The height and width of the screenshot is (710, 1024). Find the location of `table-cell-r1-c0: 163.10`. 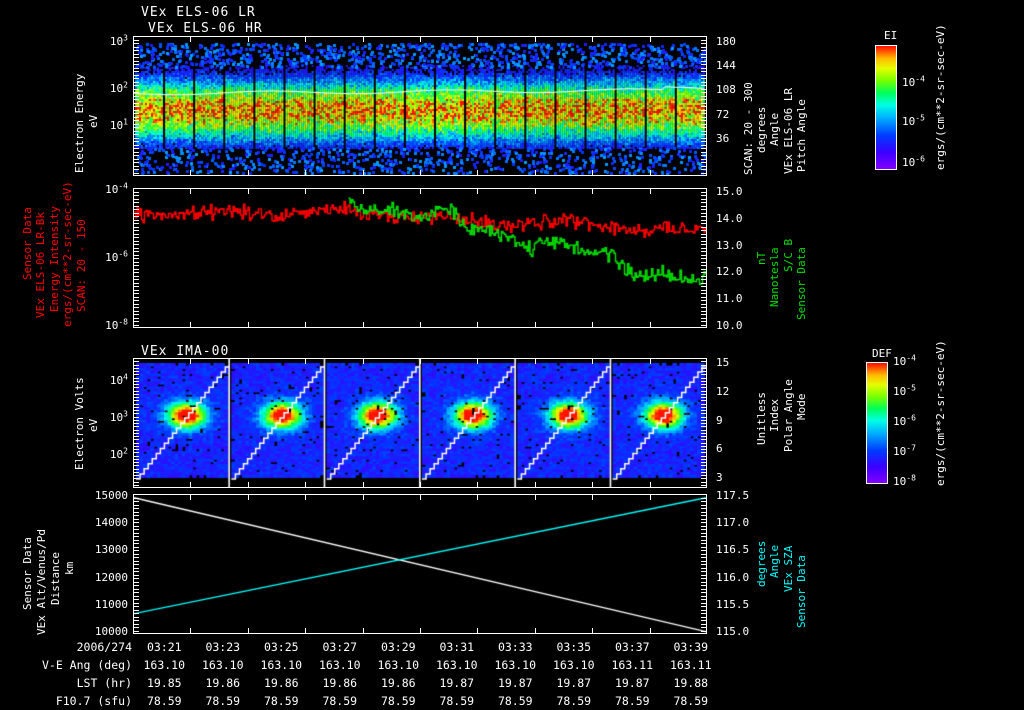

table-cell-r1-c0: 163.10 is located at coordinates (164, 665).